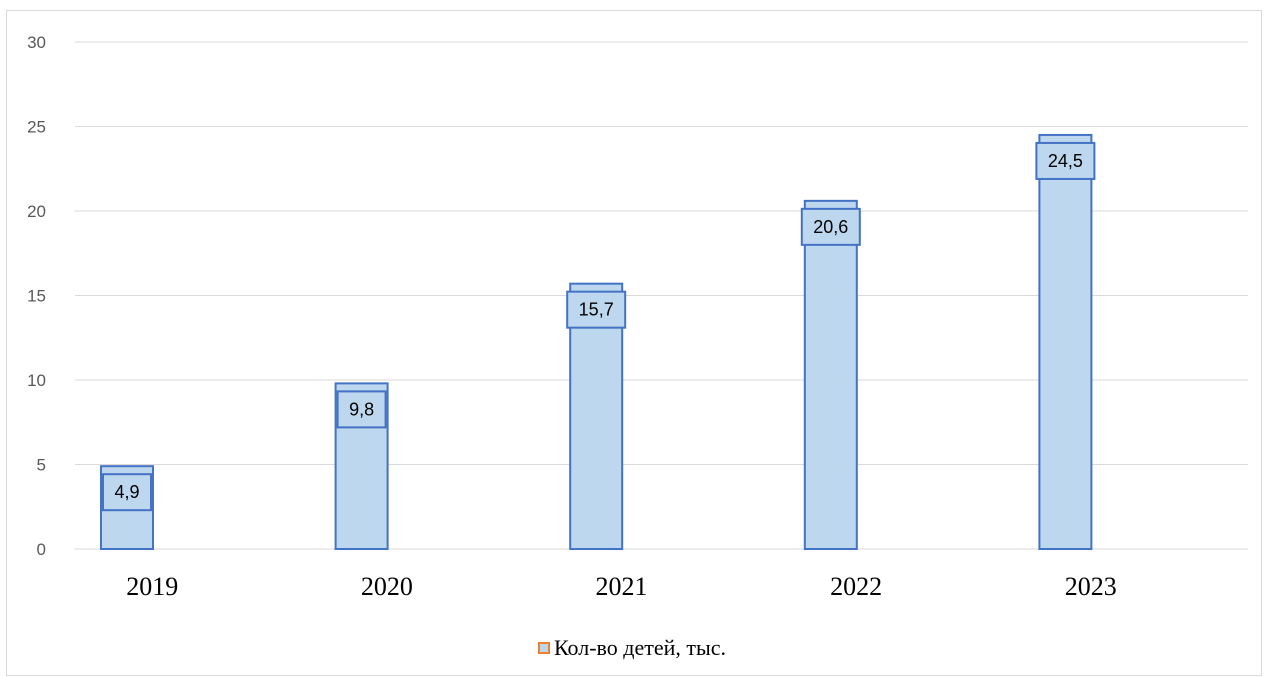 Image resolution: width=1264 pixels, height=677 pixels. I want to click on data-label: 9,8, so click(361, 409).